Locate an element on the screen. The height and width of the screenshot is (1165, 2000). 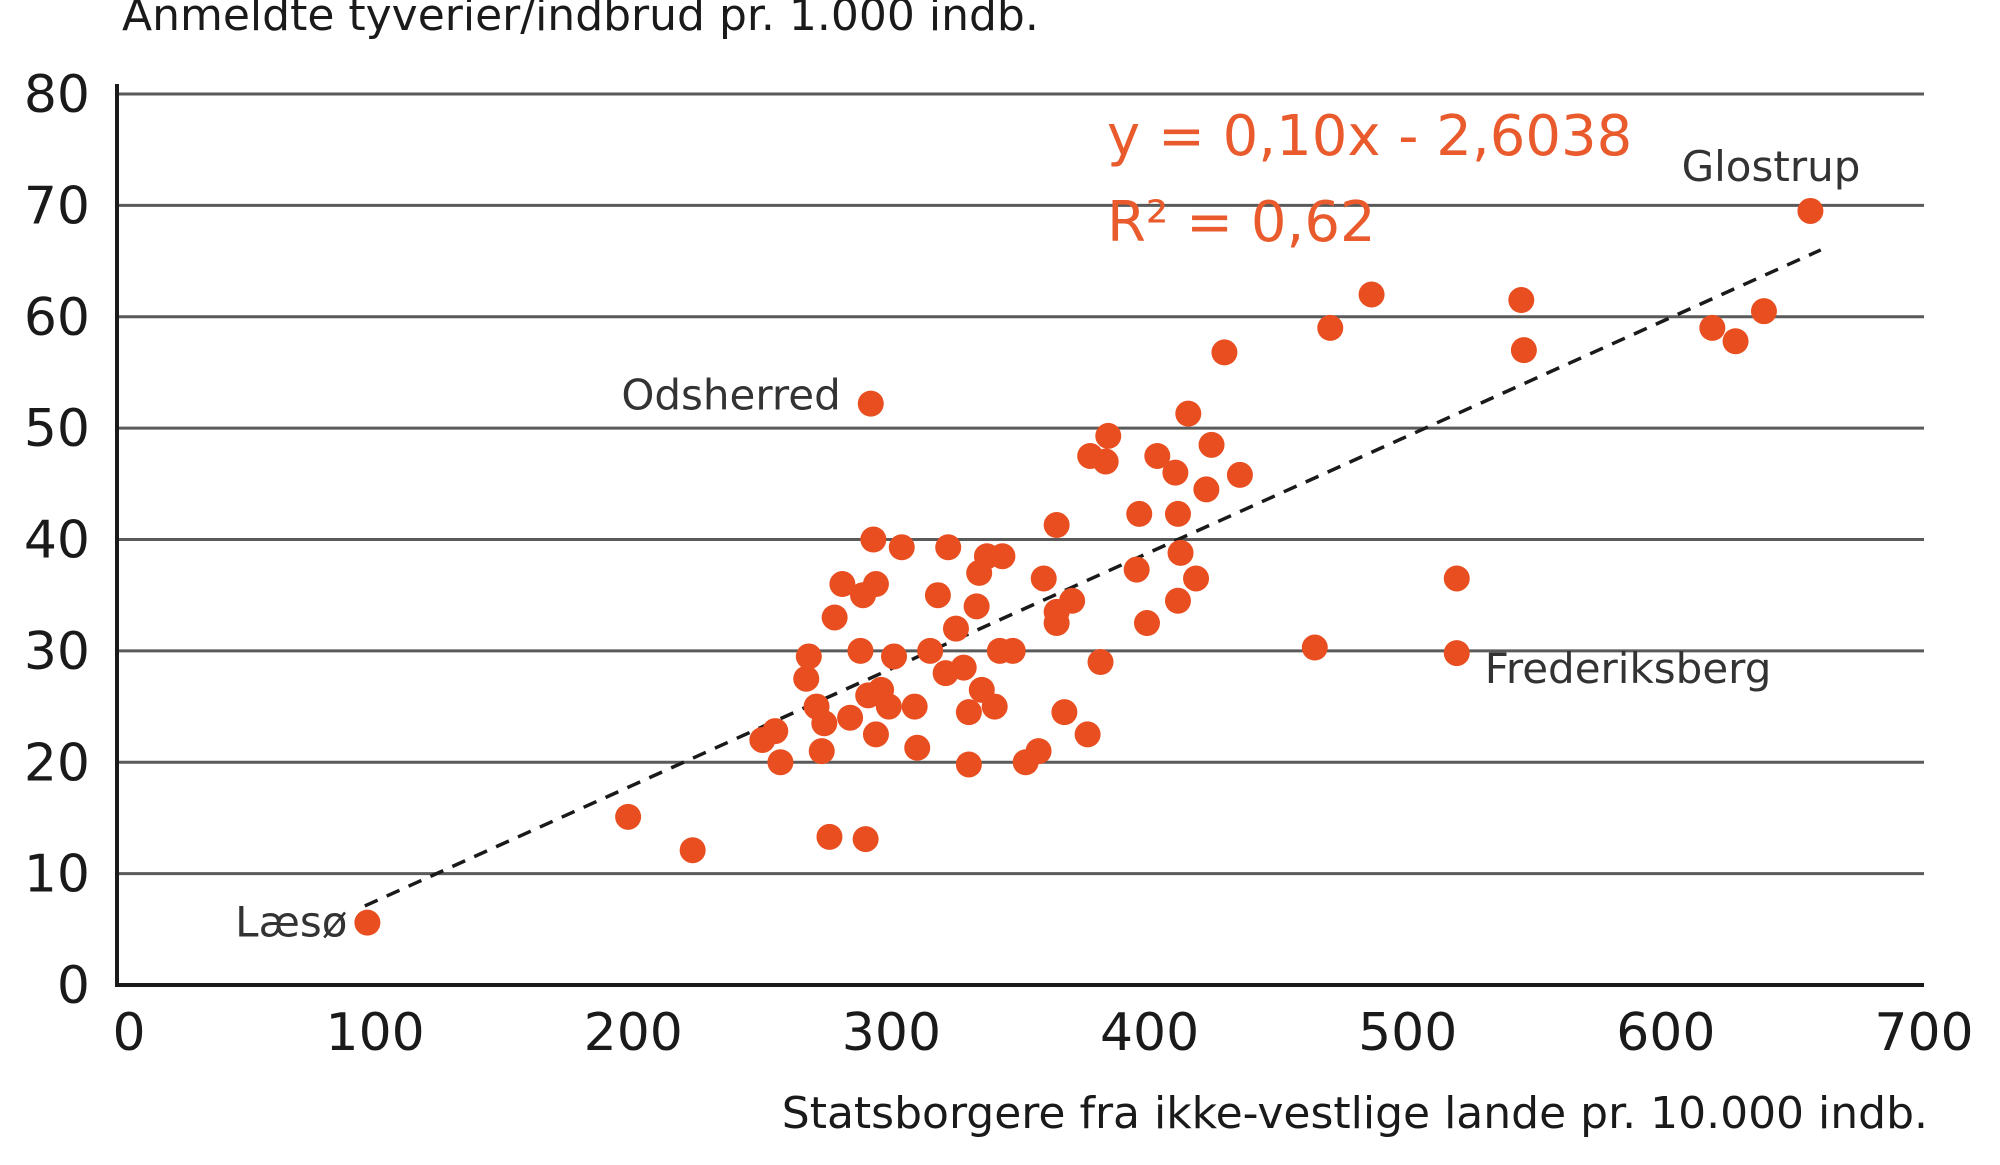
x-tick-label-600: 600 is located at coordinates (1665, 1033).